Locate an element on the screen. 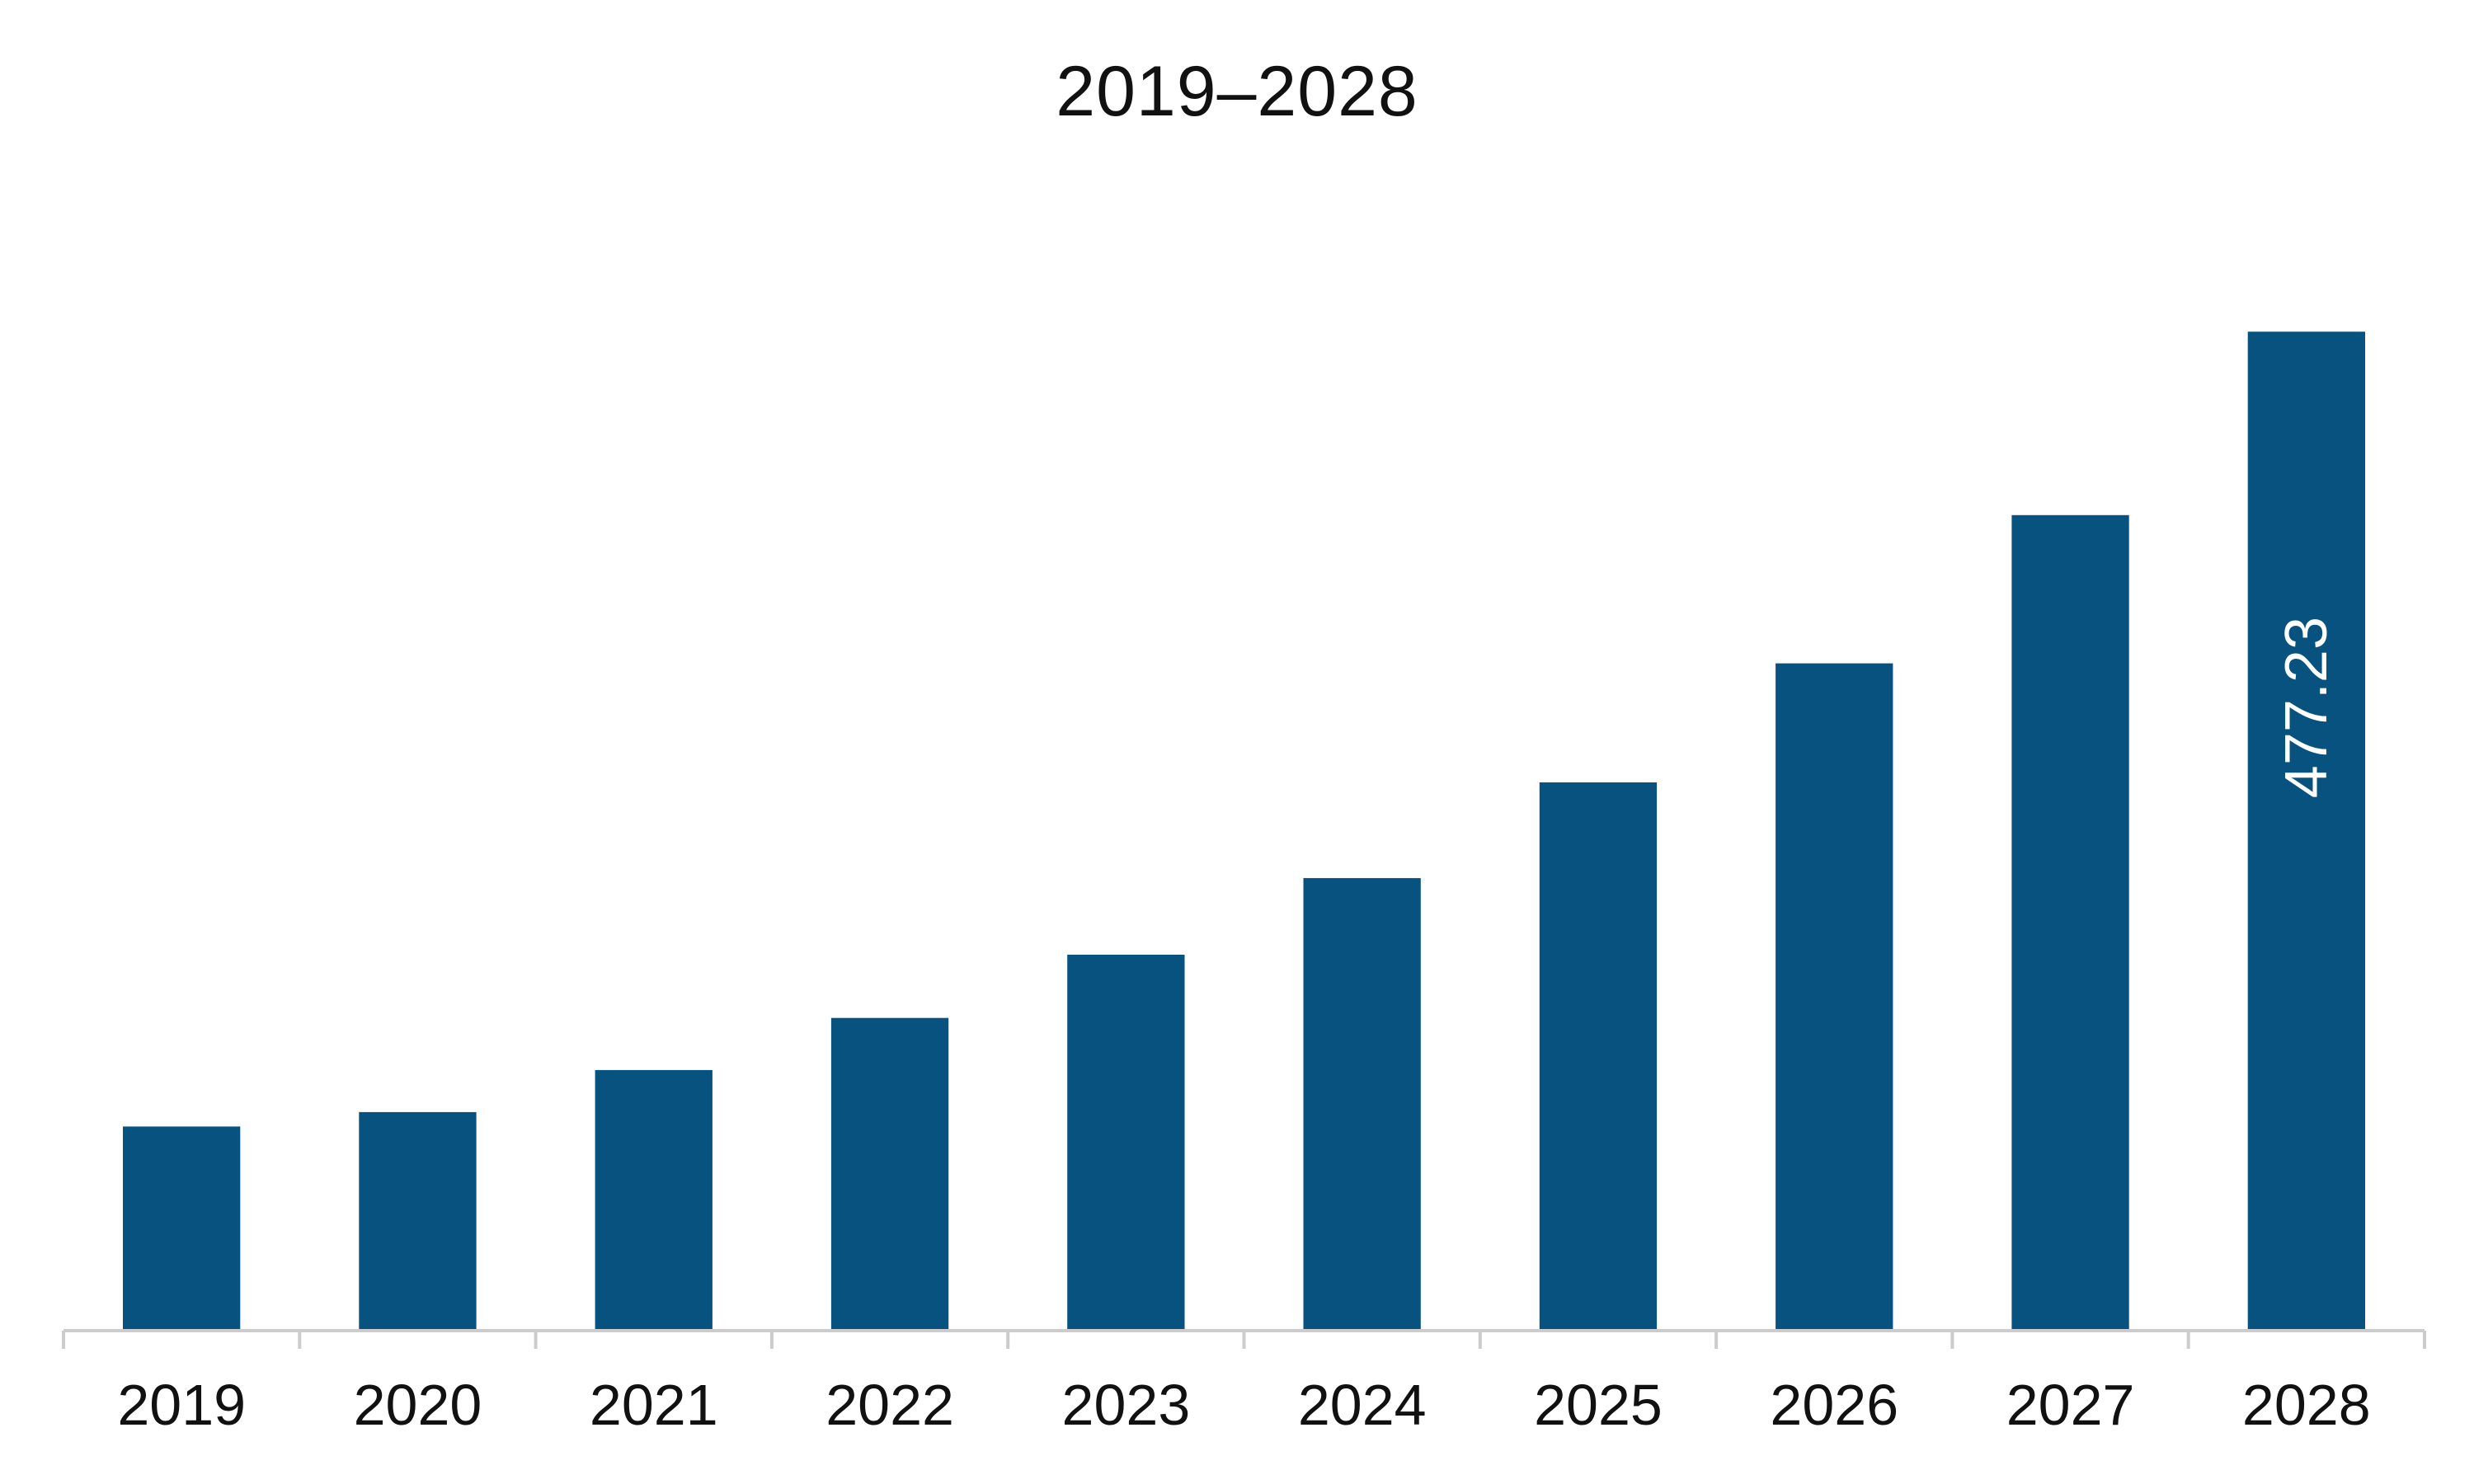  data-labels: 477.23 is located at coordinates (2307, 707).